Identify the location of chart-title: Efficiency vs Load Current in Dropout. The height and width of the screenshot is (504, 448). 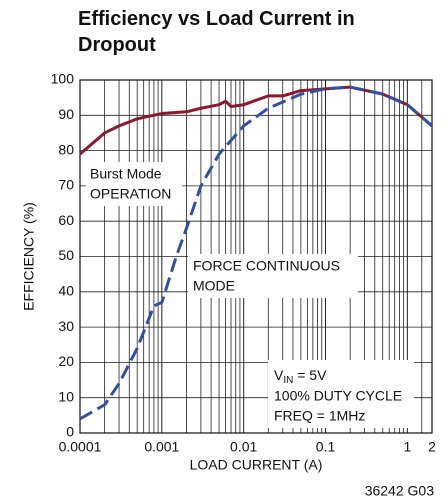
(216, 32).